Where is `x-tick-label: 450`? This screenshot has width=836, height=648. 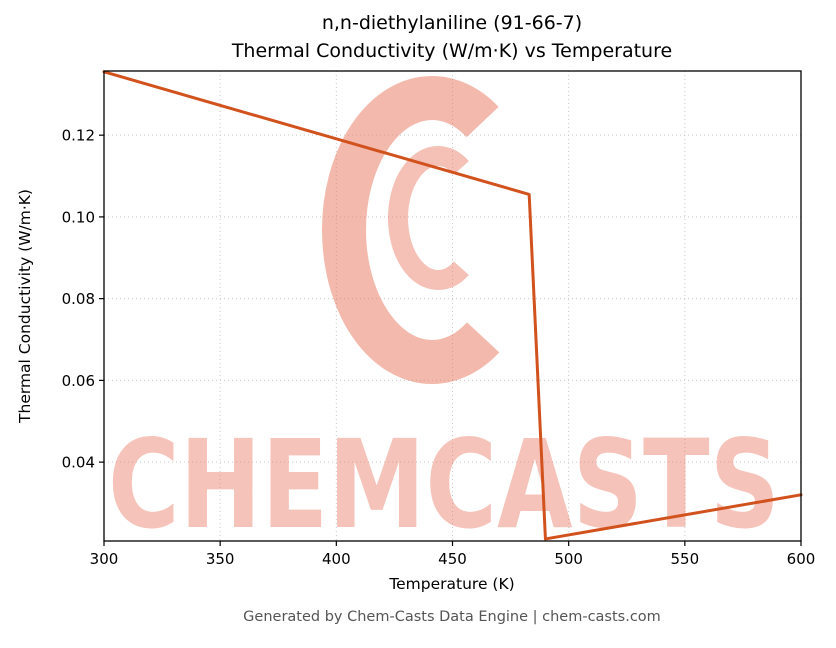
x-tick-label: 450 is located at coordinates (452, 559).